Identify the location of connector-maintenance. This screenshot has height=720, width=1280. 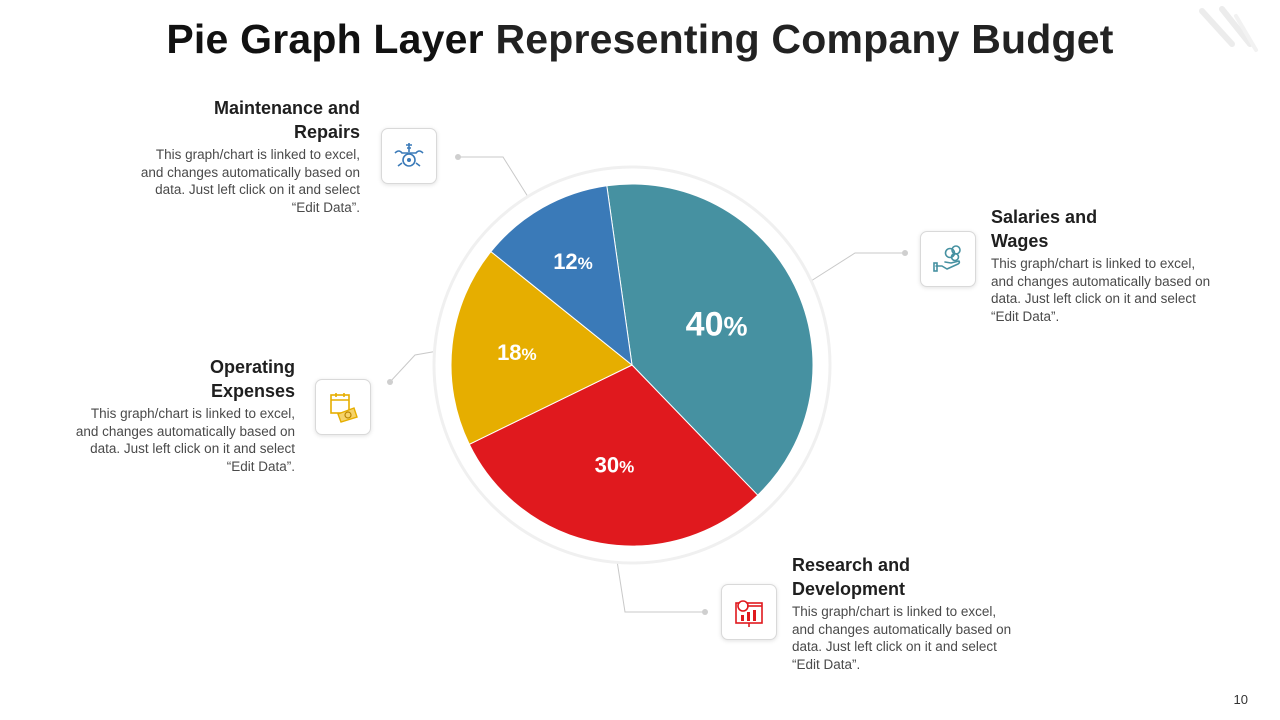
(497, 182).